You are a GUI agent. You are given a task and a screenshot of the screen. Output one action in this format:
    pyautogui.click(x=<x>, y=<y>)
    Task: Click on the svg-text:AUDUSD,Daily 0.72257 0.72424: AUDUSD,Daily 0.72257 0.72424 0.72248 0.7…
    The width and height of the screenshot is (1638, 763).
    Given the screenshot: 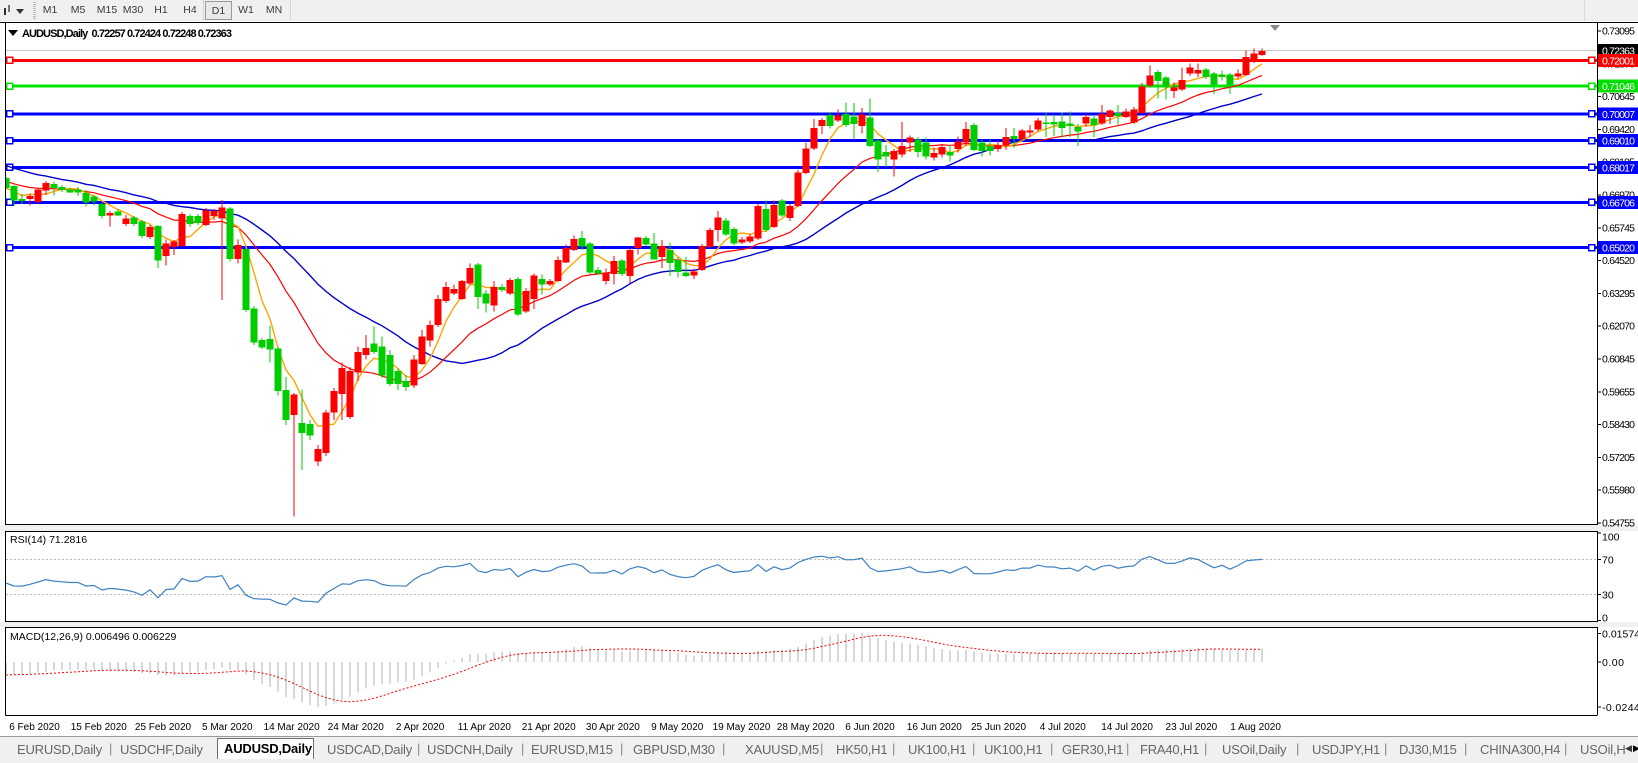 What is the action you would take?
    pyautogui.click(x=127, y=34)
    